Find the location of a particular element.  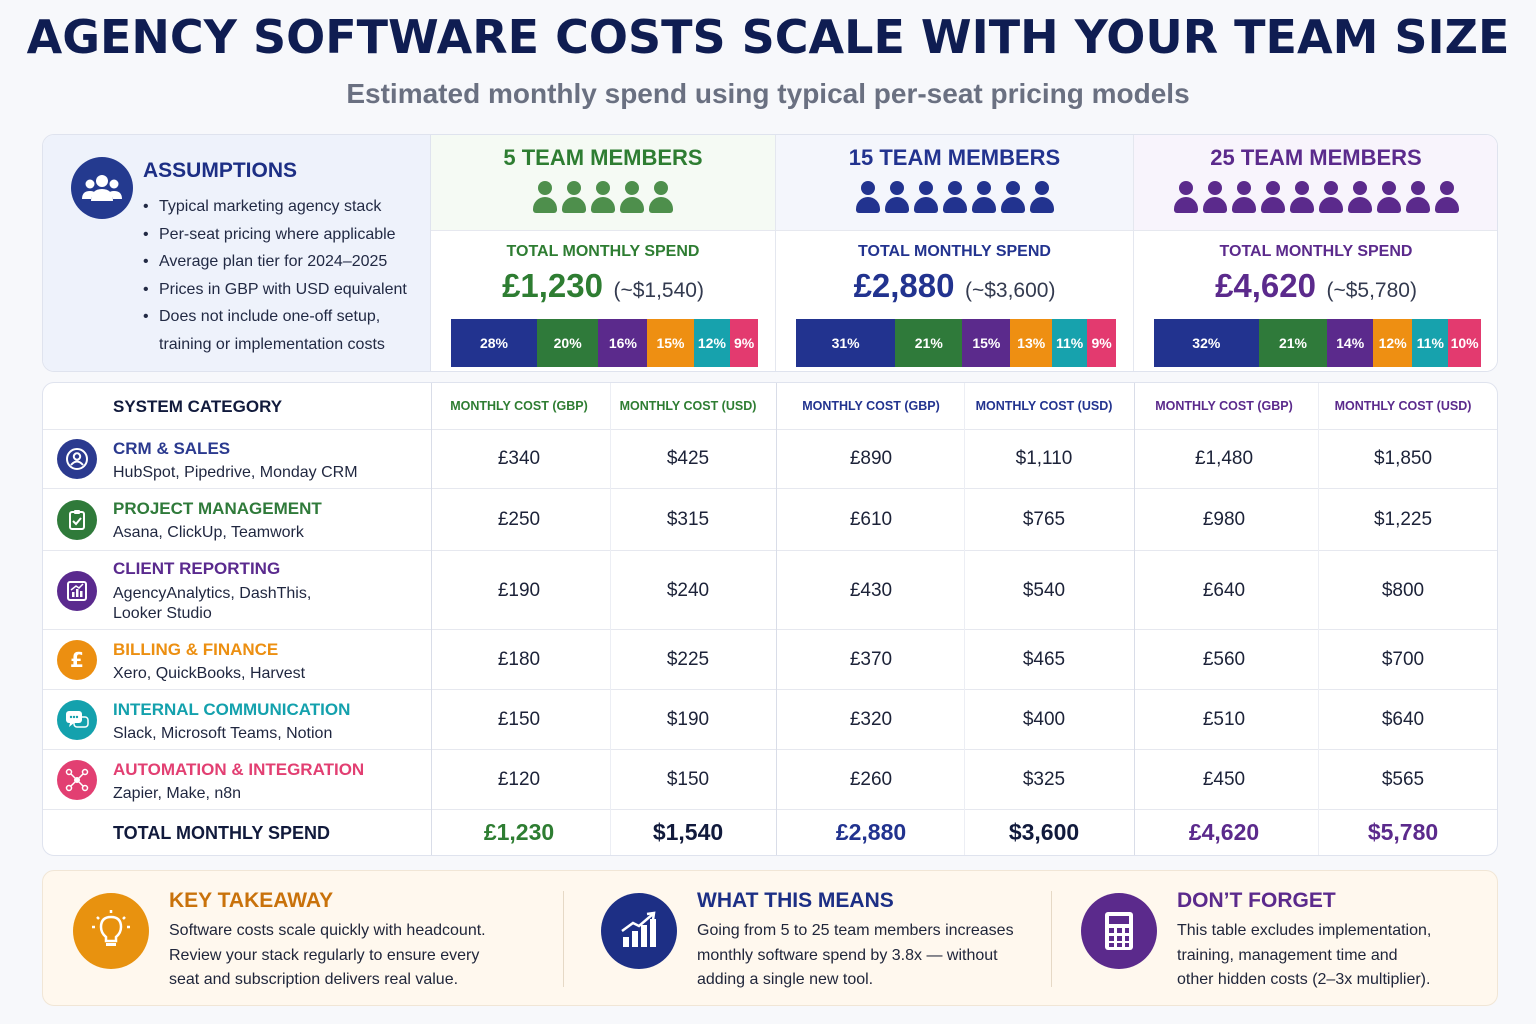

share-segment: 14% is located at coordinates (1350, 343).